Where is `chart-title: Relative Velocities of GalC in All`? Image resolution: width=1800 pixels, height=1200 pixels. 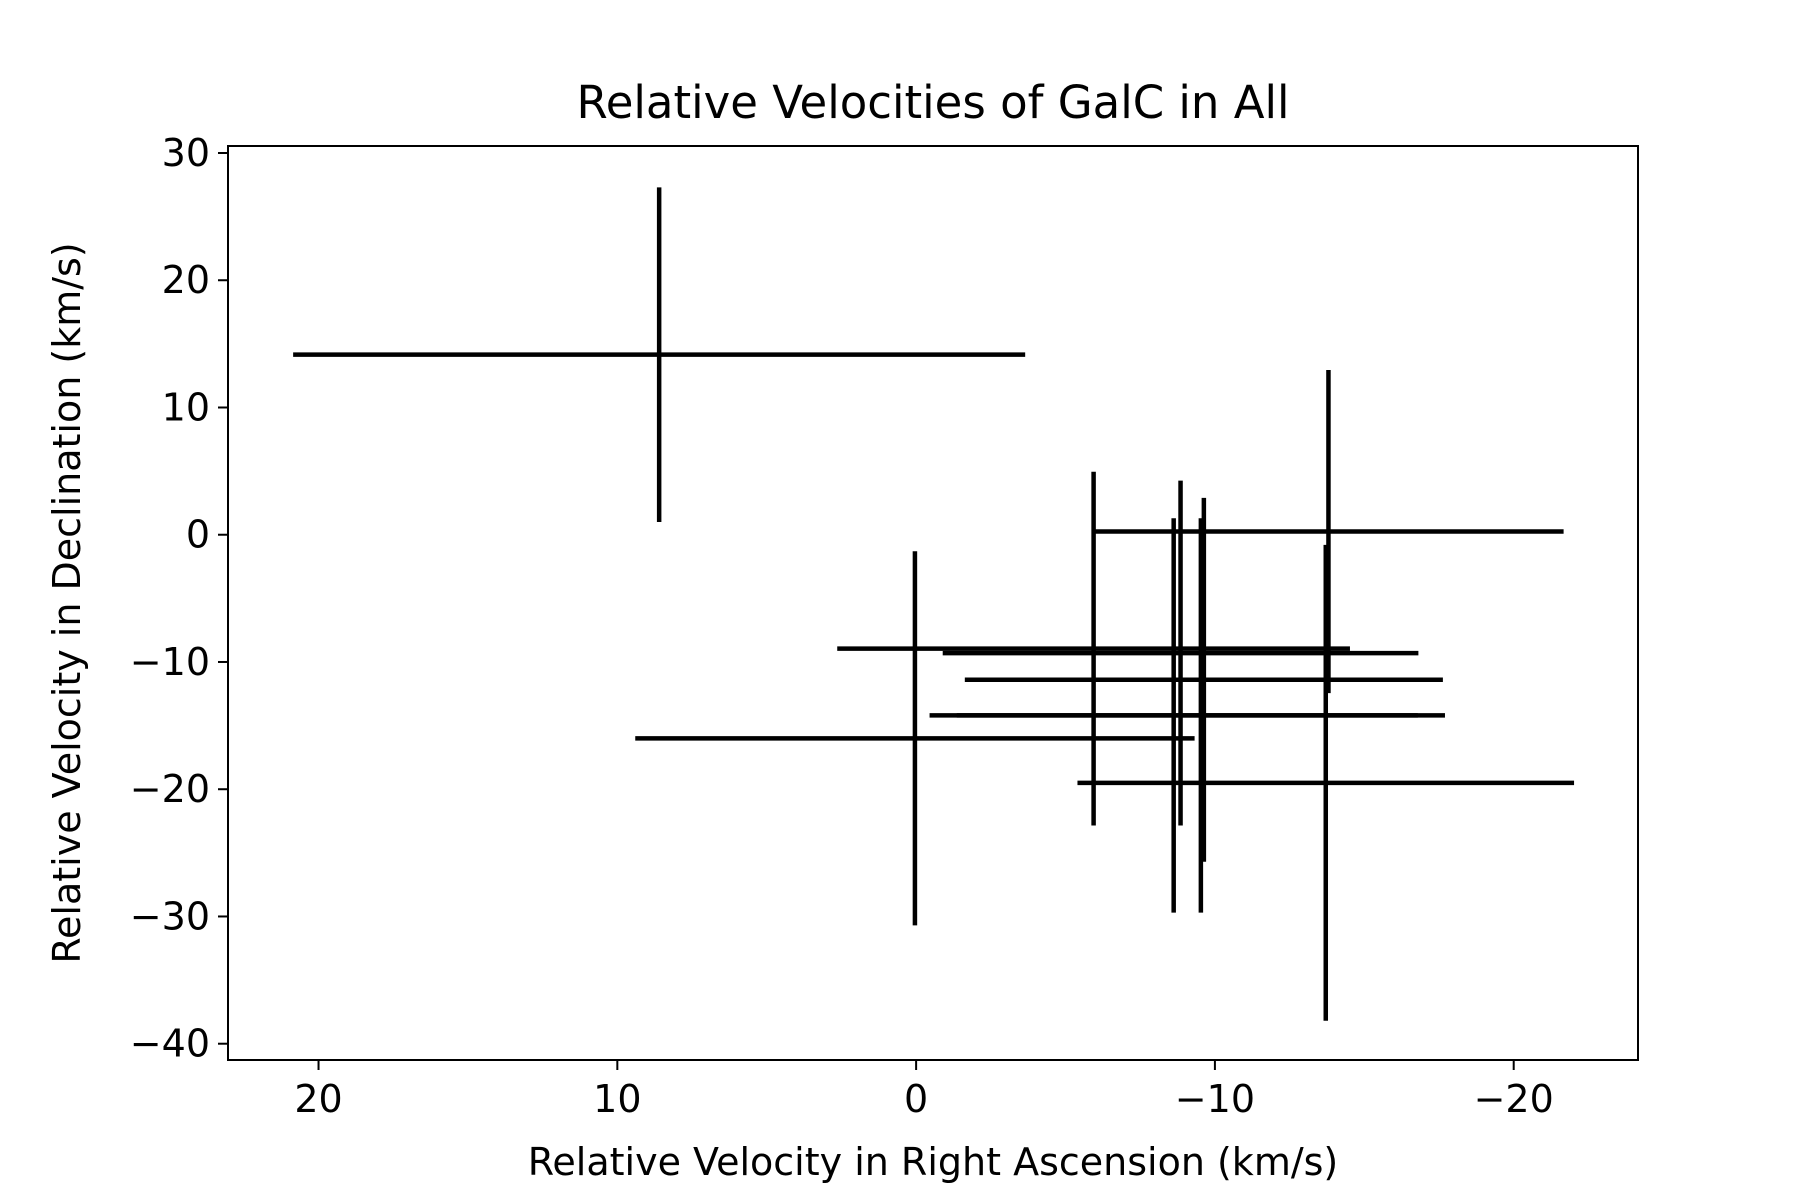
chart-title: Relative Velocities of GalC in All is located at coordinates (932, 102).